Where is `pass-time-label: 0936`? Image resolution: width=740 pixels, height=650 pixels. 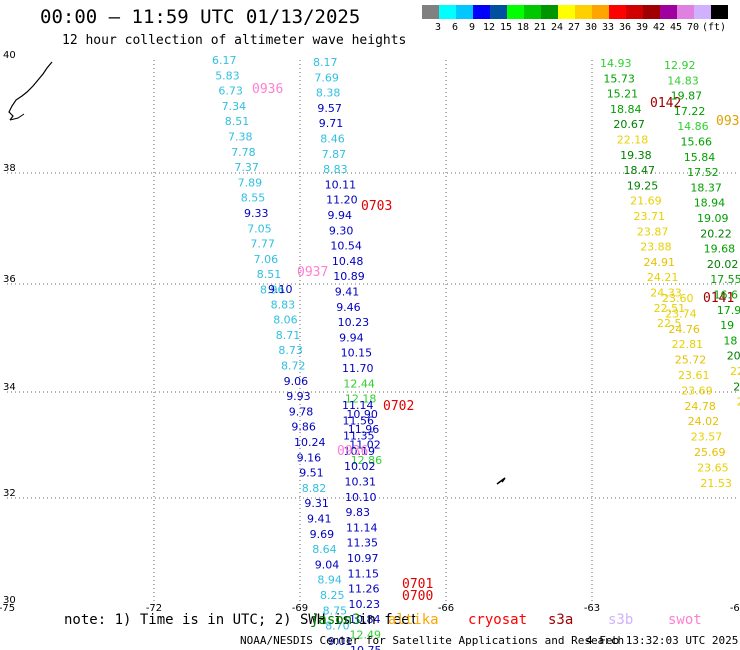
pass-time-label: 0936 is located at coordinates (267, 89).